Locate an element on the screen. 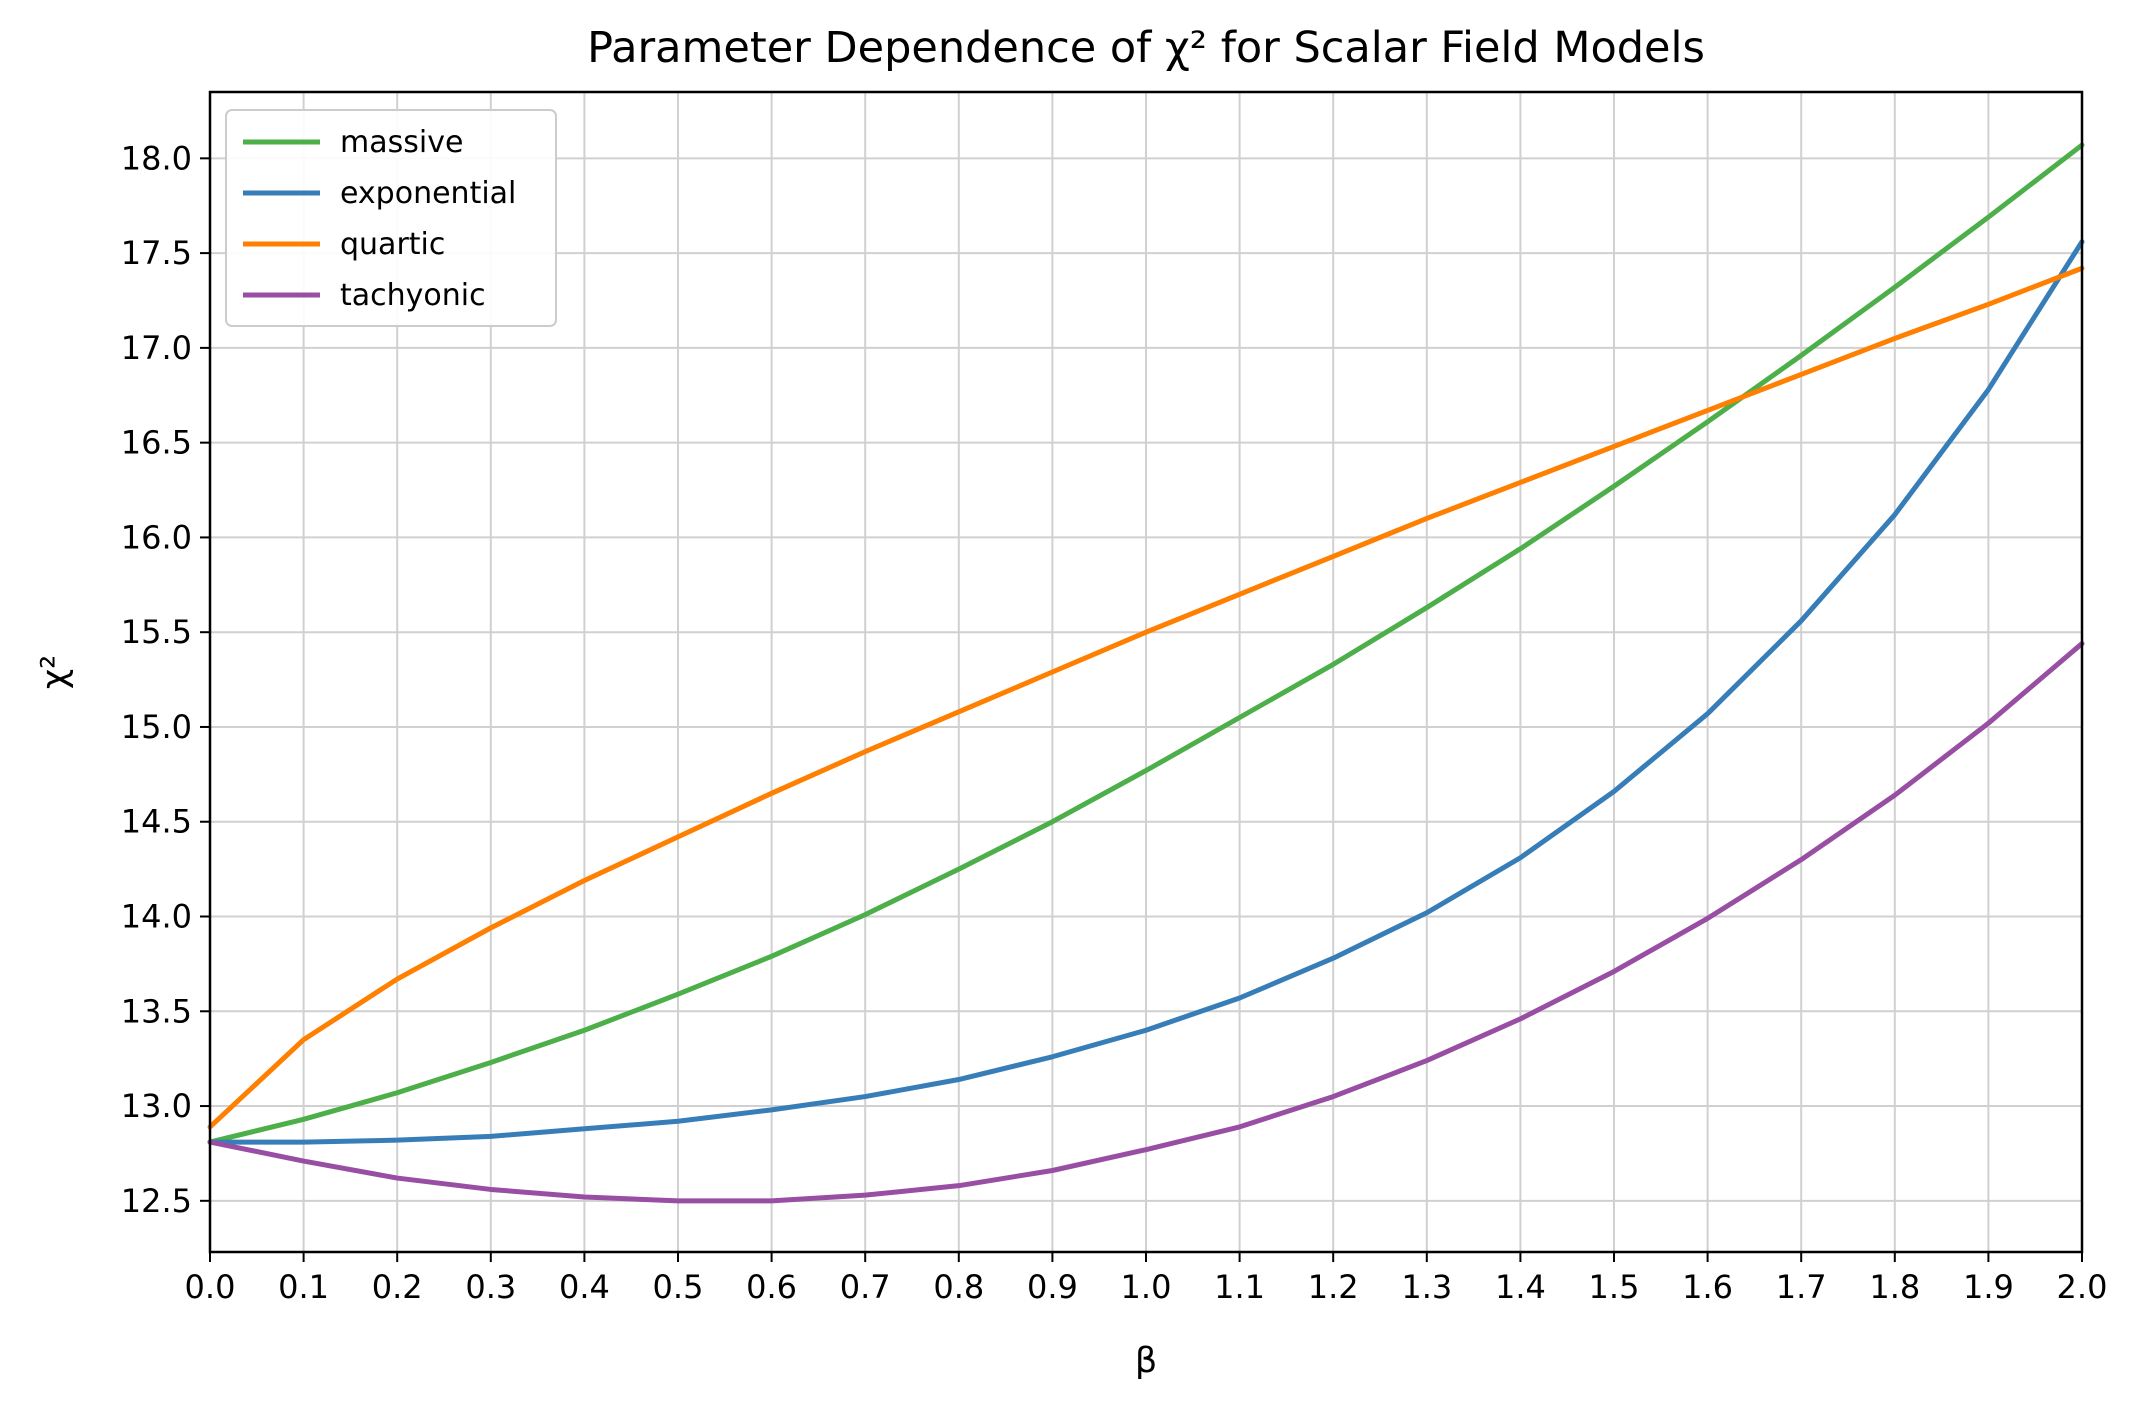 The width and height of the screenshot is (2131, 1403). y-tick-label: 14.5 is located at coordinates (156, 822).